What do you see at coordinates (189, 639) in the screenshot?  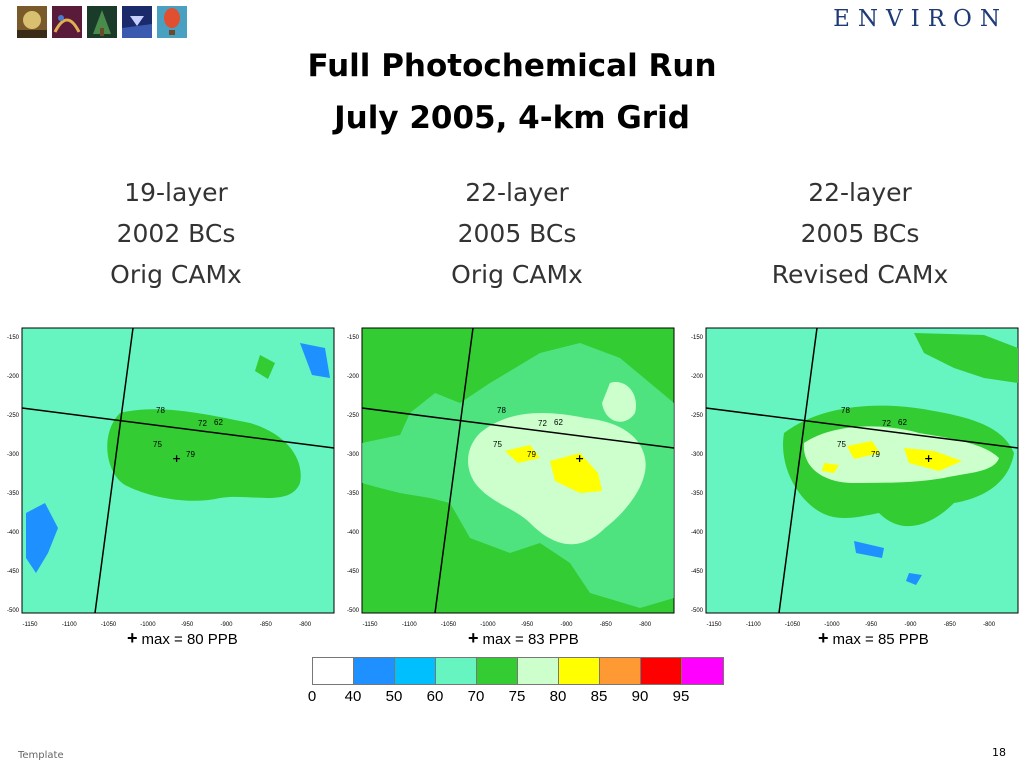 I see `max-value: max = 80 PPB` at bounding box center [189, 639].